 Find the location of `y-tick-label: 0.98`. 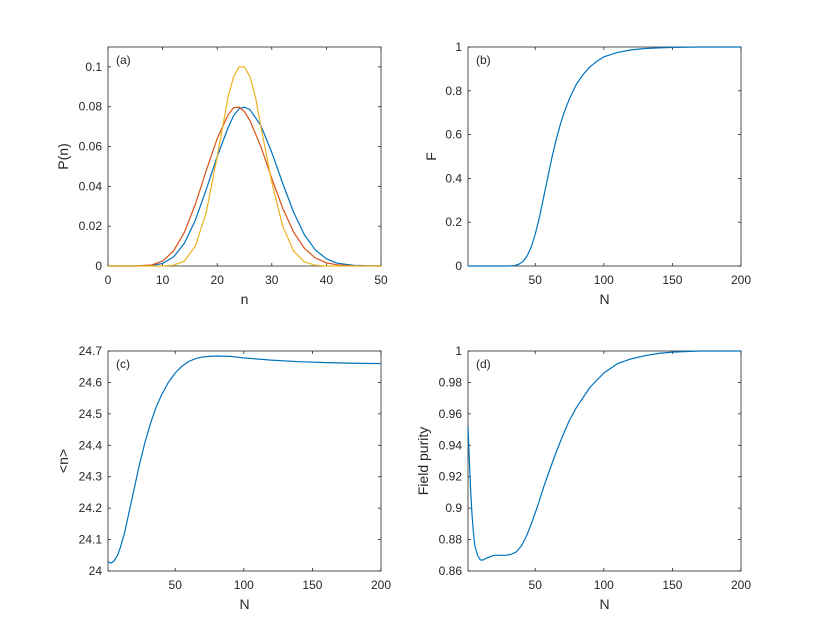

y-tick-label: 0.98 is located at coordinates (451, 382).